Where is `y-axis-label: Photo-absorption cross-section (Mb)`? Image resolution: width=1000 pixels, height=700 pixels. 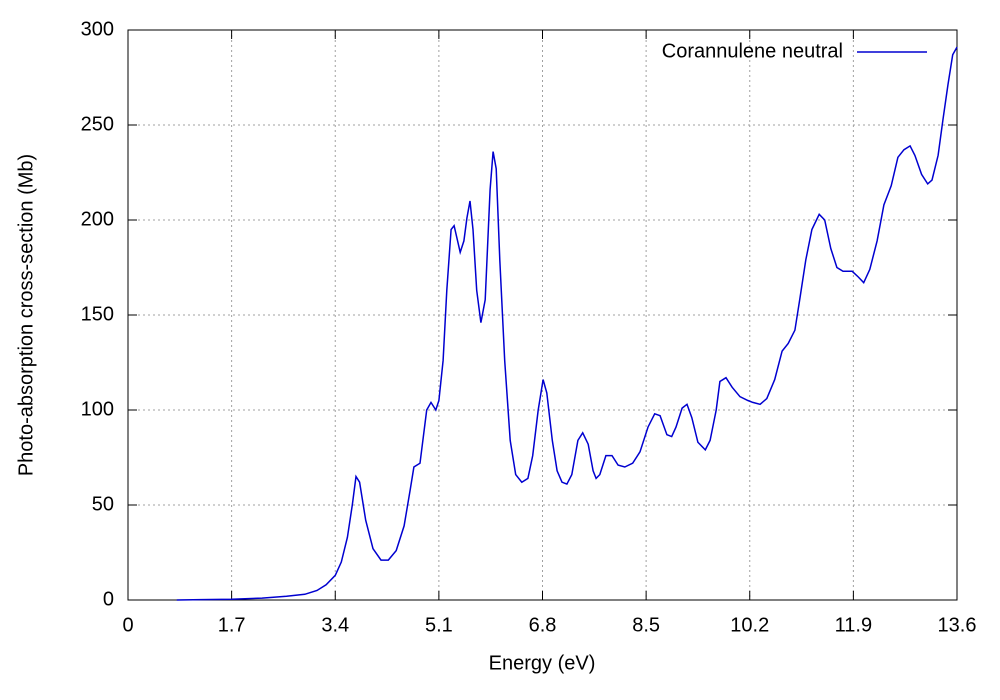 y-axis-label: Photo-absorption cross-section (Mb) is located at coordinates (26, 315).